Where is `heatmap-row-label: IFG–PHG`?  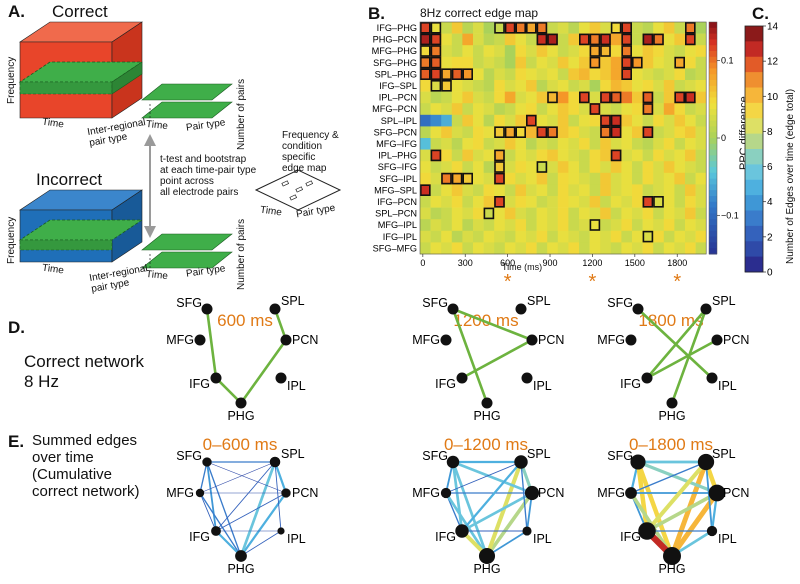
heatmap-row-label: IFG–PHG is located at coordinates (397, 28).